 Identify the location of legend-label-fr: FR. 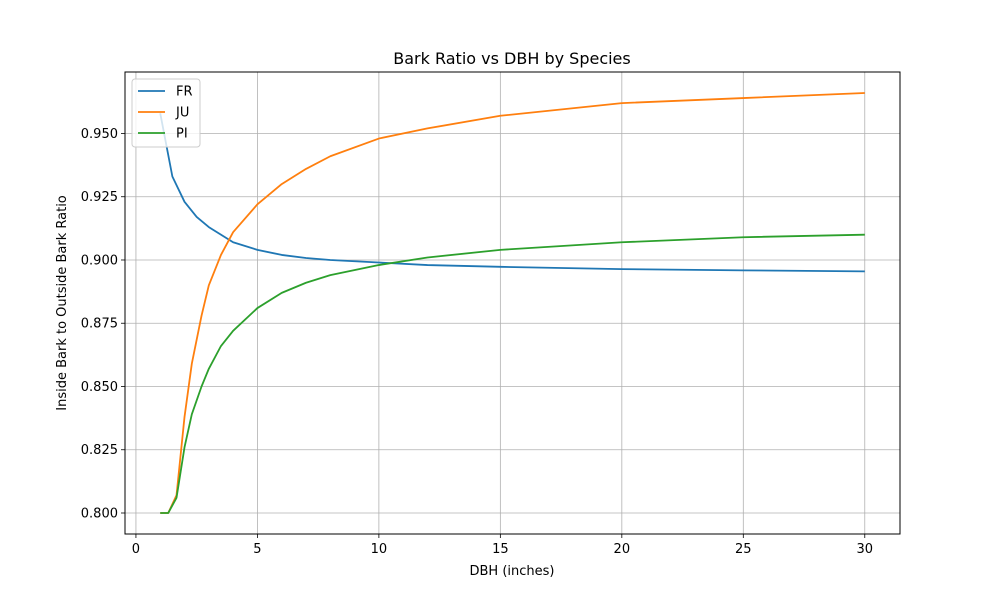
(184, 92).